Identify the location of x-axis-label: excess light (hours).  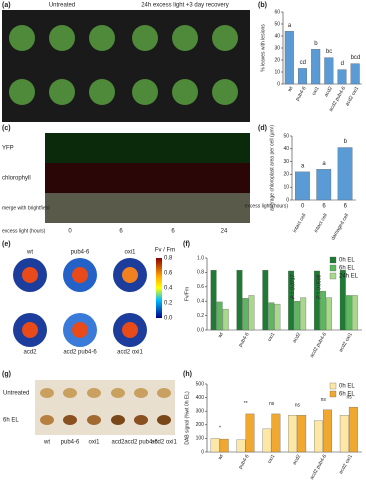
(267, 206).